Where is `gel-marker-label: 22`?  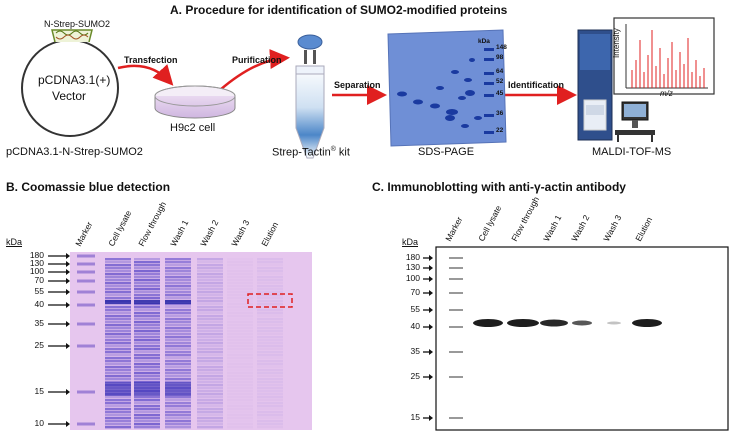 gel-marker-label: 22 is located at coordinates (500, 130).